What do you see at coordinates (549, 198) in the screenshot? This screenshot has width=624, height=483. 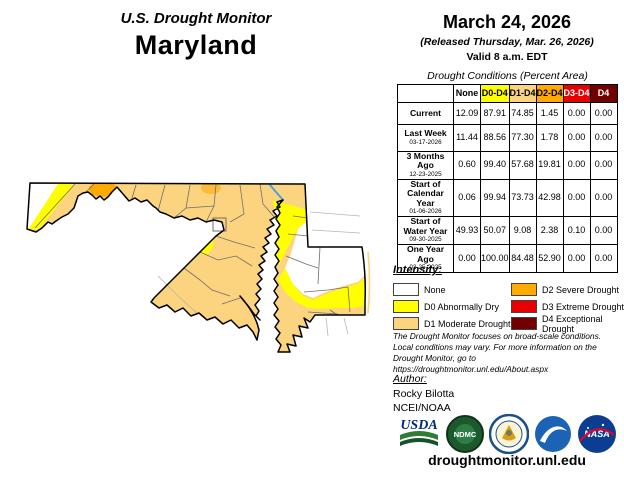 I see `percent-value: 42.98` at bounding box center [549, 198].